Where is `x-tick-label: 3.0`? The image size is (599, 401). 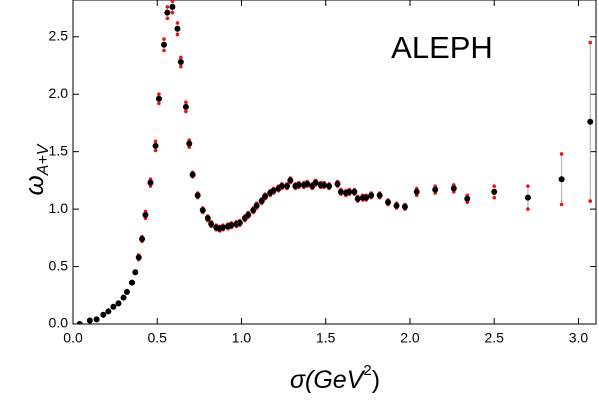
x-tick-label: 3.0 is located at coordinates (579, 338).